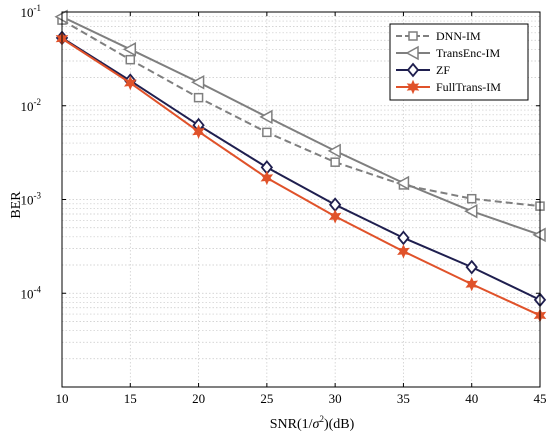 This screenshot has height=440, width=550. I want to click on legend-label: ZF, so click(443, 70).